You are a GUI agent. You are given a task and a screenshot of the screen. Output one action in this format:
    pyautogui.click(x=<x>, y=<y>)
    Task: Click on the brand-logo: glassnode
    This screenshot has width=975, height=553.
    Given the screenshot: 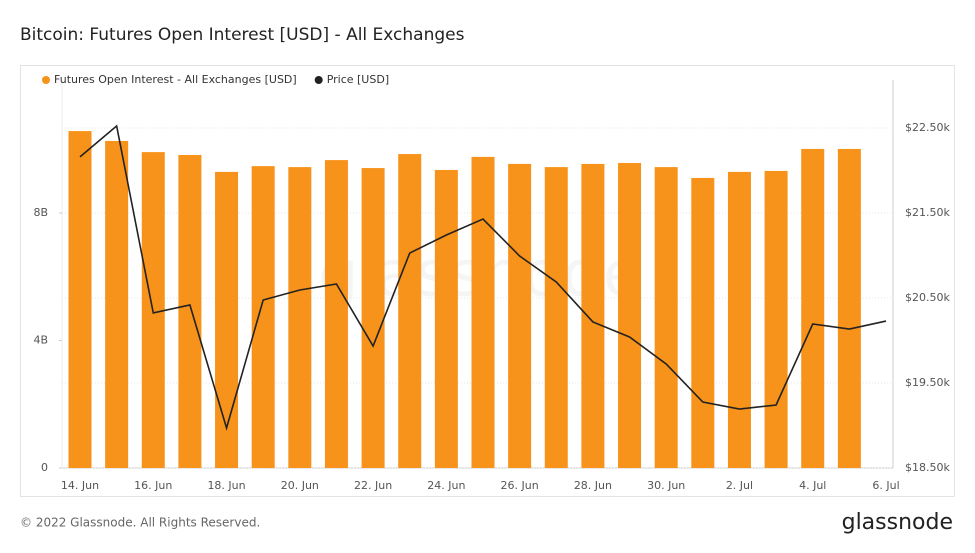 What is the action you would take?
    pyautogui.click(x=897, y=522)
    